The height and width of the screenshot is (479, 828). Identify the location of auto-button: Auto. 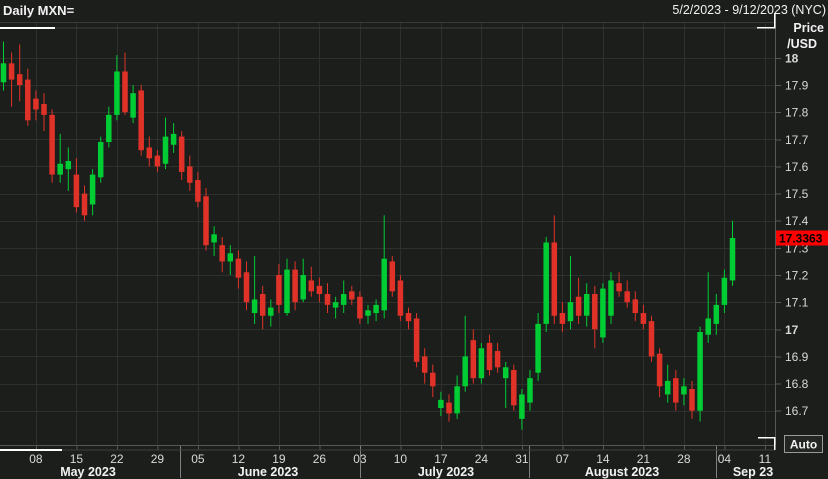
(803, 444).